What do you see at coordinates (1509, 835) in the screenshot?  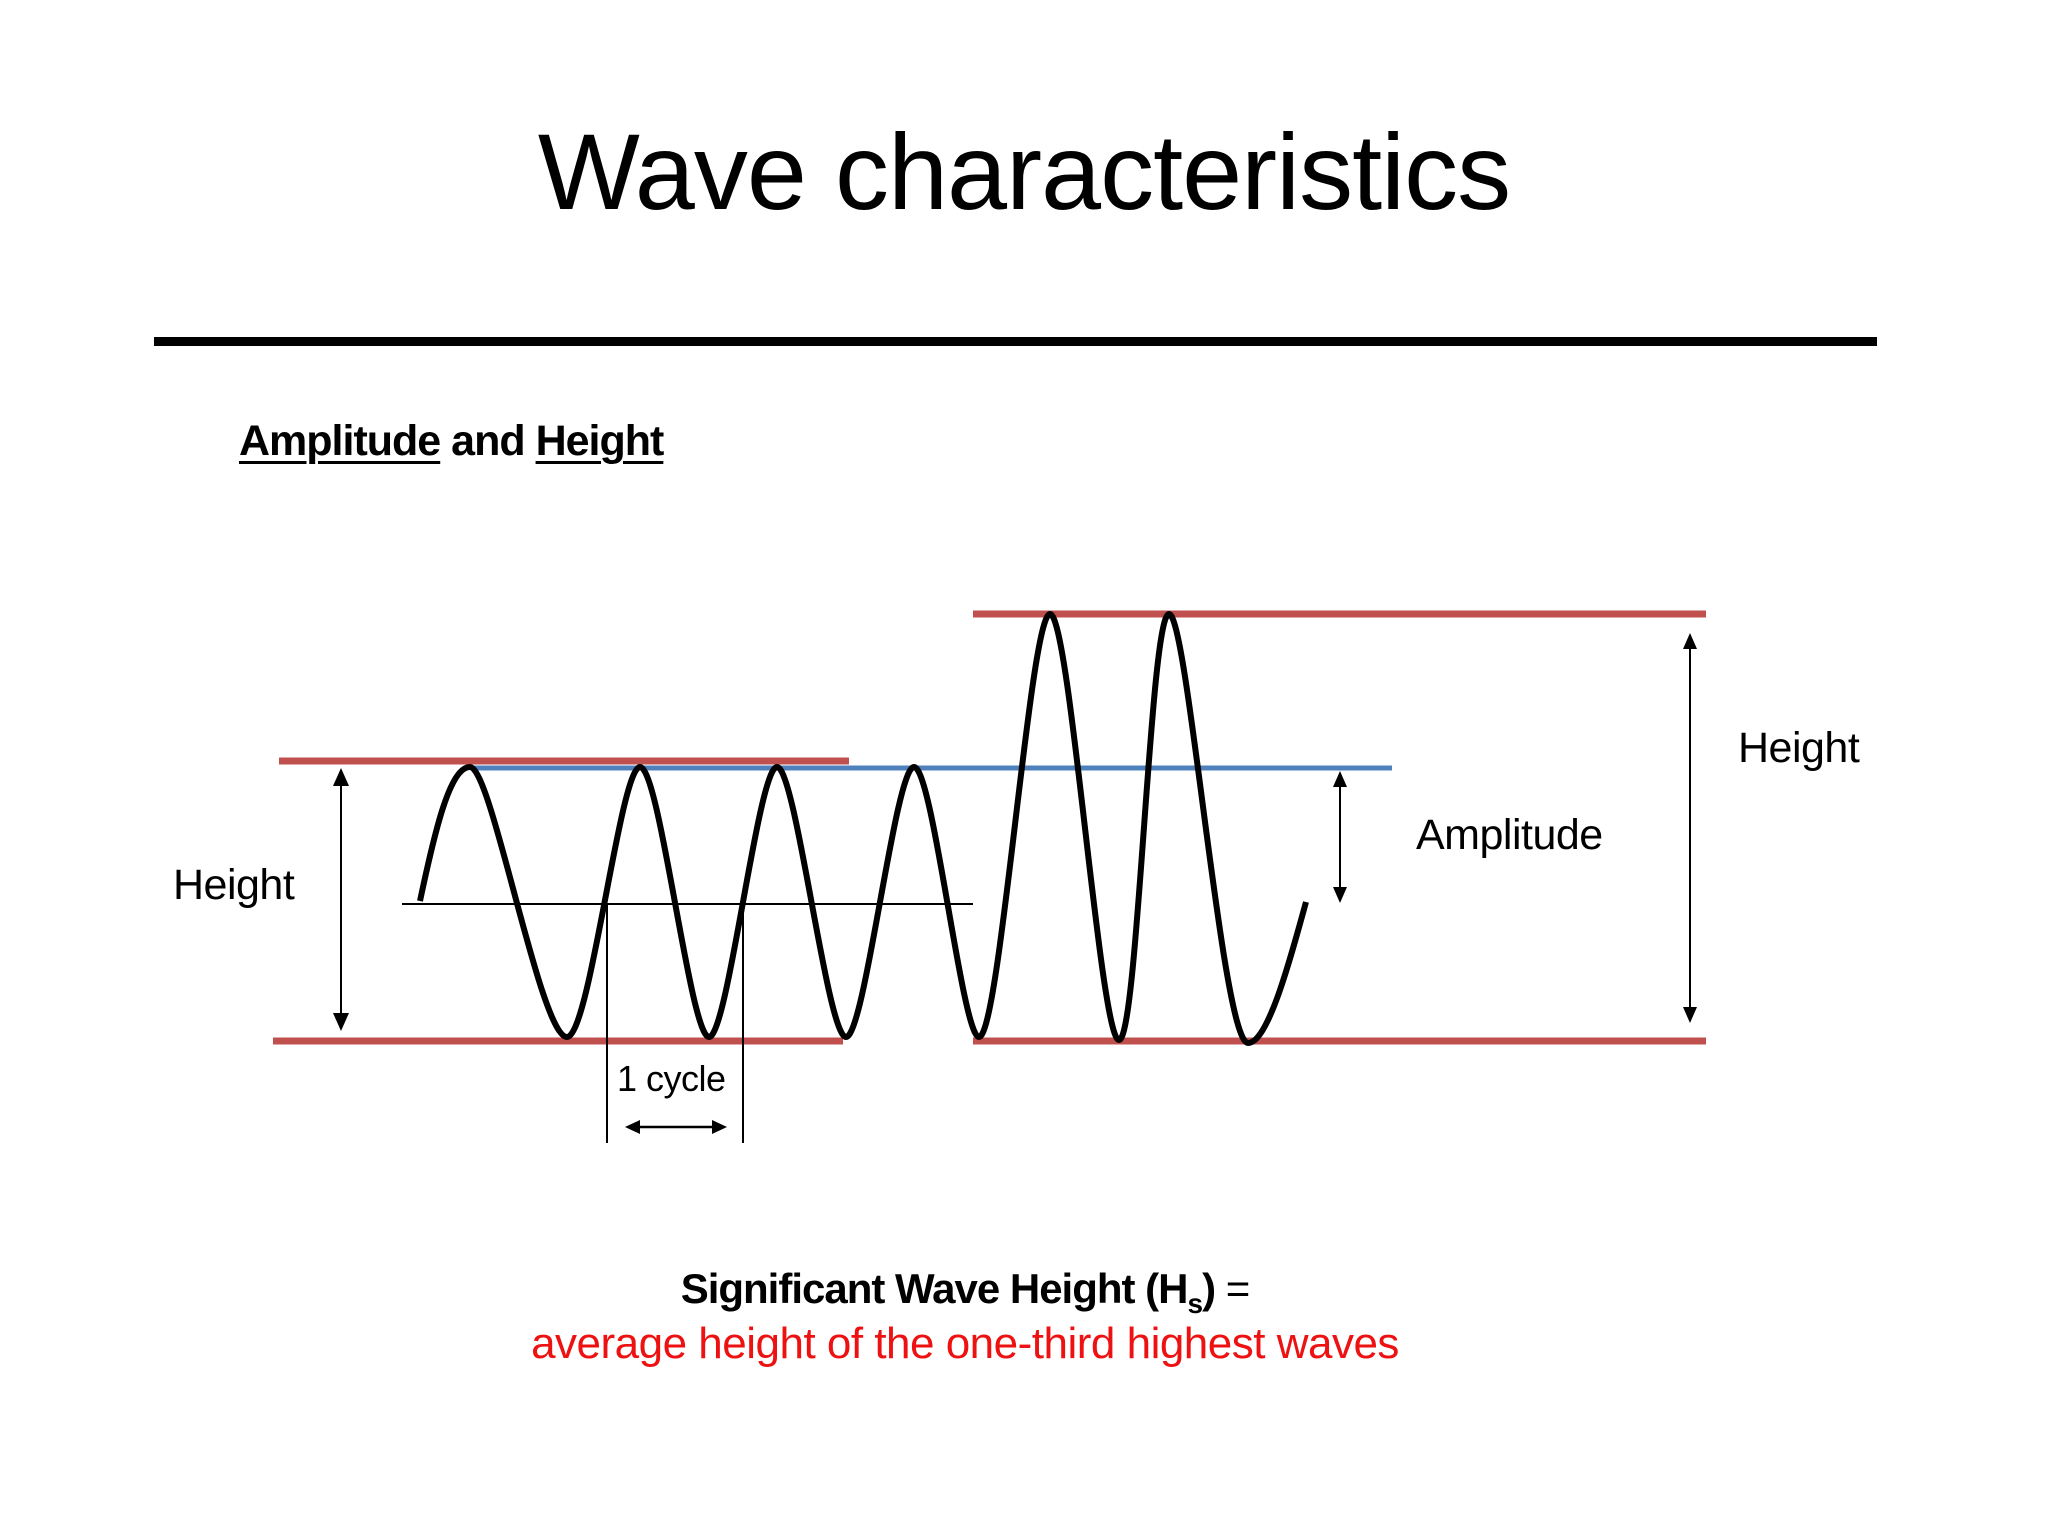 I see `amplitude-label: Amplitude` at bounding box center [1509, 835].